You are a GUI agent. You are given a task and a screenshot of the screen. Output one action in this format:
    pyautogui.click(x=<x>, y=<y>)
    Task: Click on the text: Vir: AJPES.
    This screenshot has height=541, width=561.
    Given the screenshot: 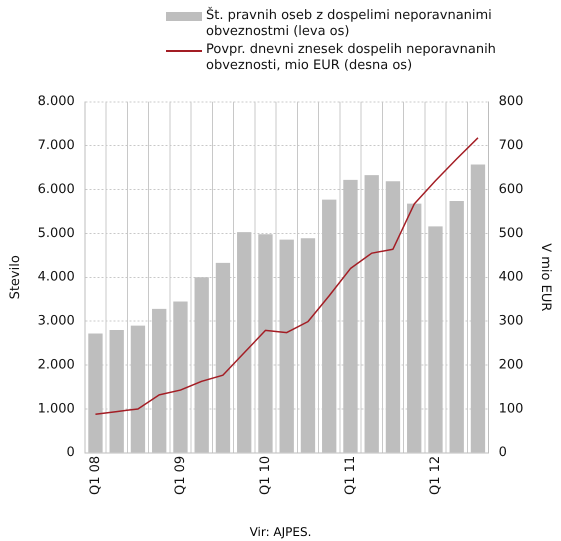 What is the action you would take?
    pyautogui.click(x=280, y=532)
    